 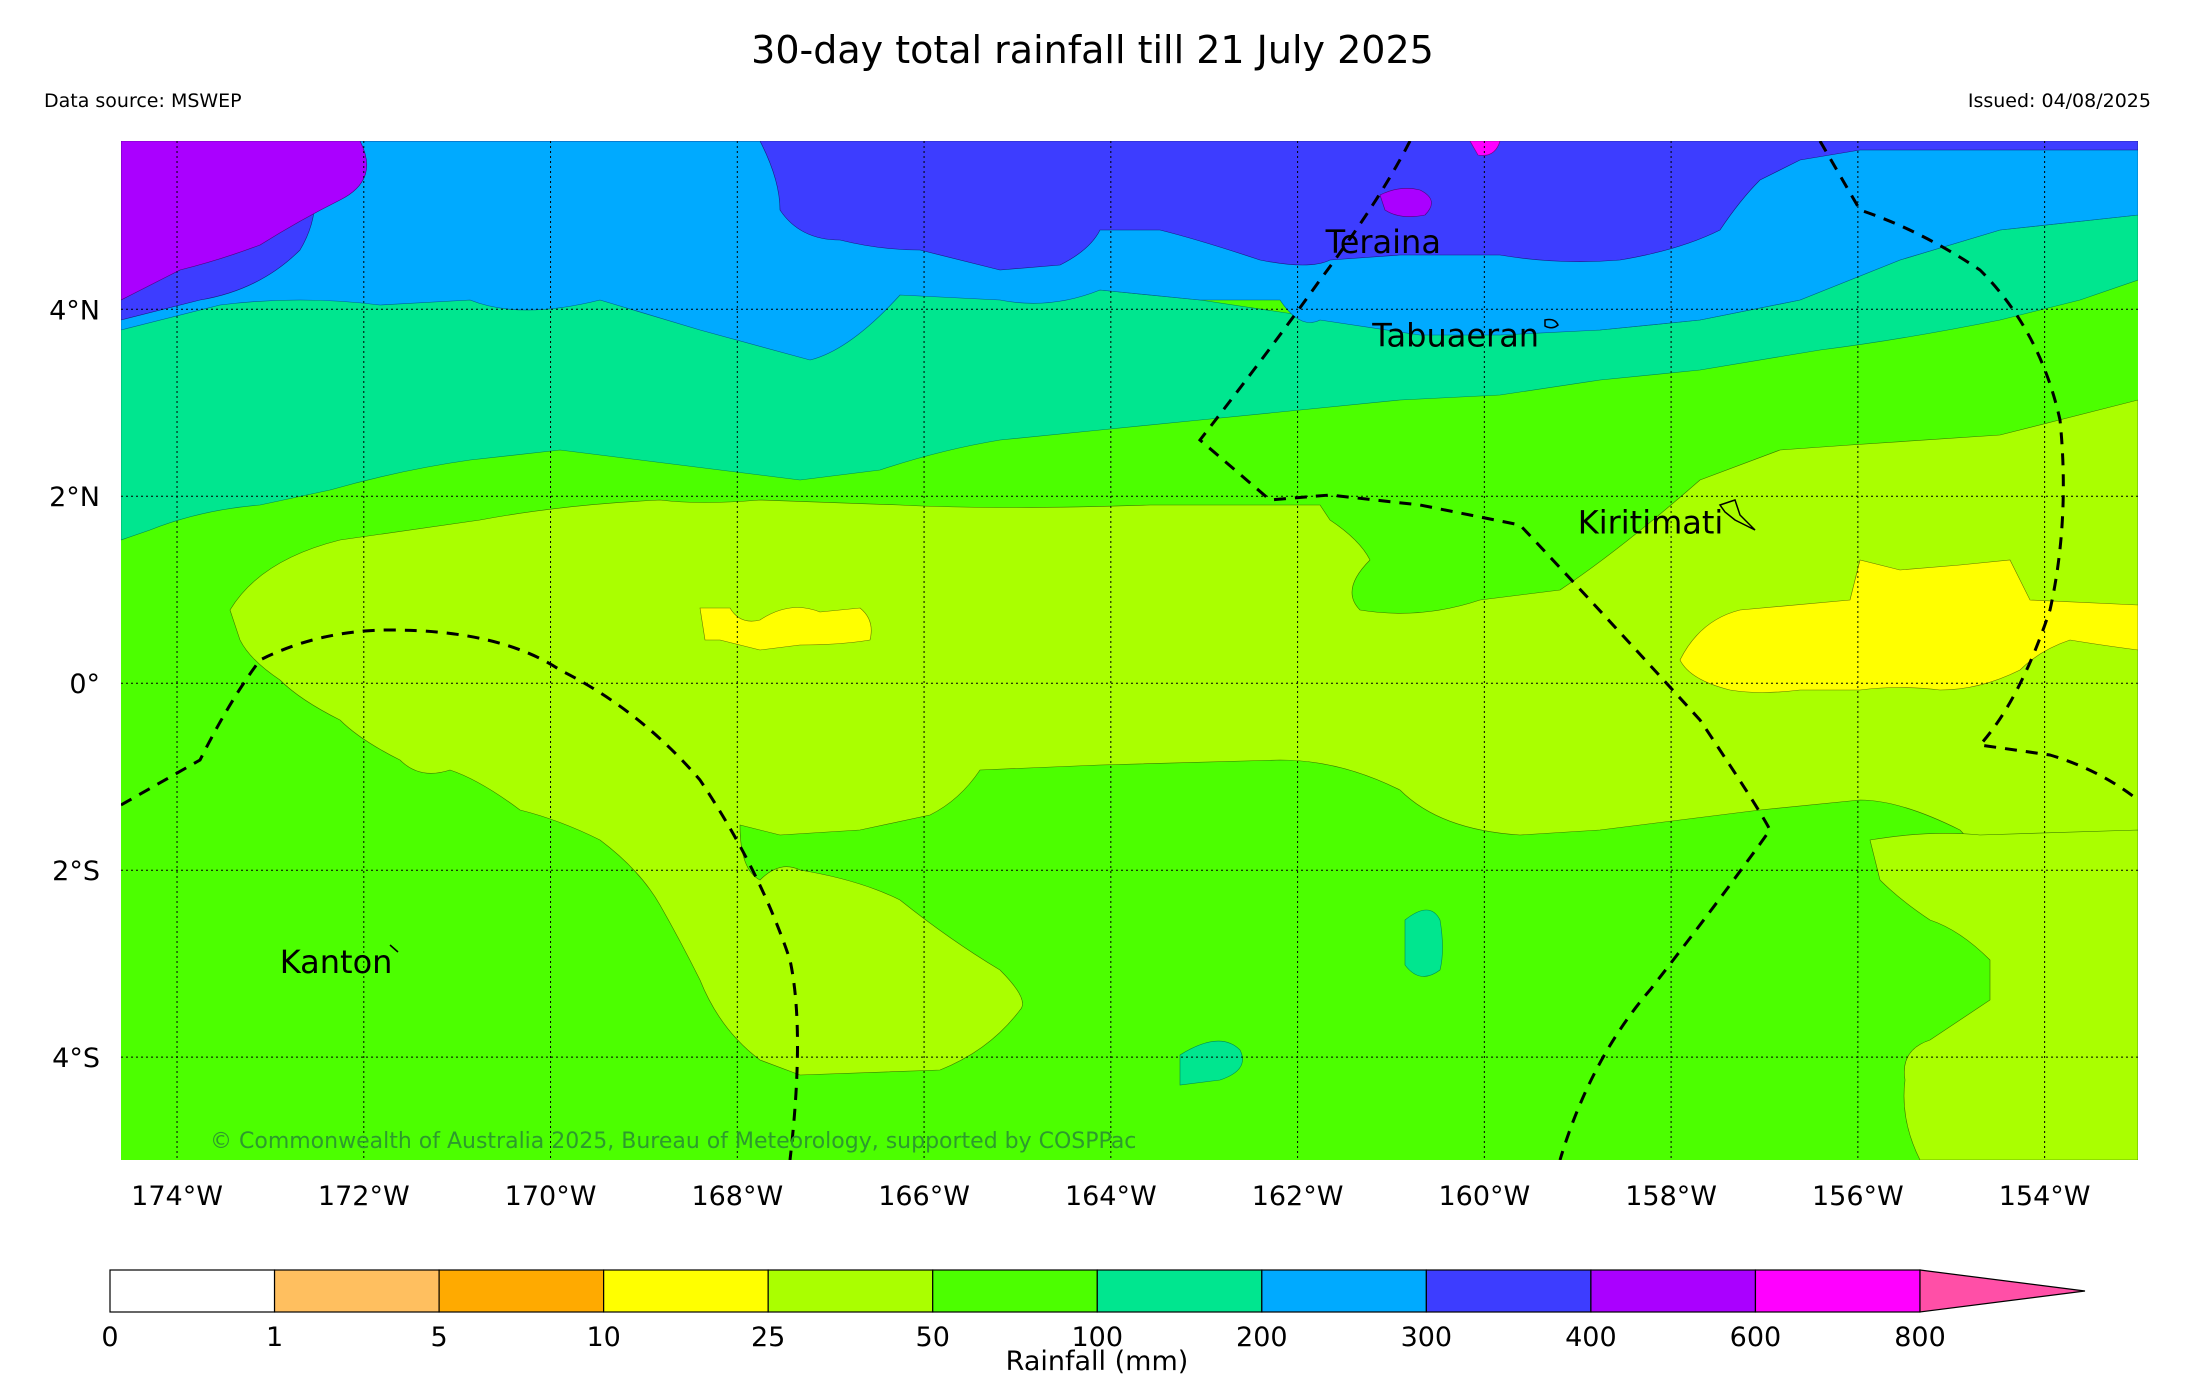 What do you see at coordinates (274, 1337) in the screenshot?
I see `colorbar-tick-label: 1` at bounding box center [274, 1337].